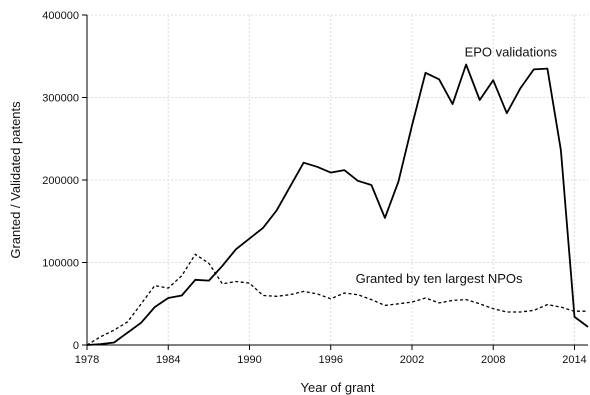  I want to click on x-tick-label: 2002, so click(412, 360).